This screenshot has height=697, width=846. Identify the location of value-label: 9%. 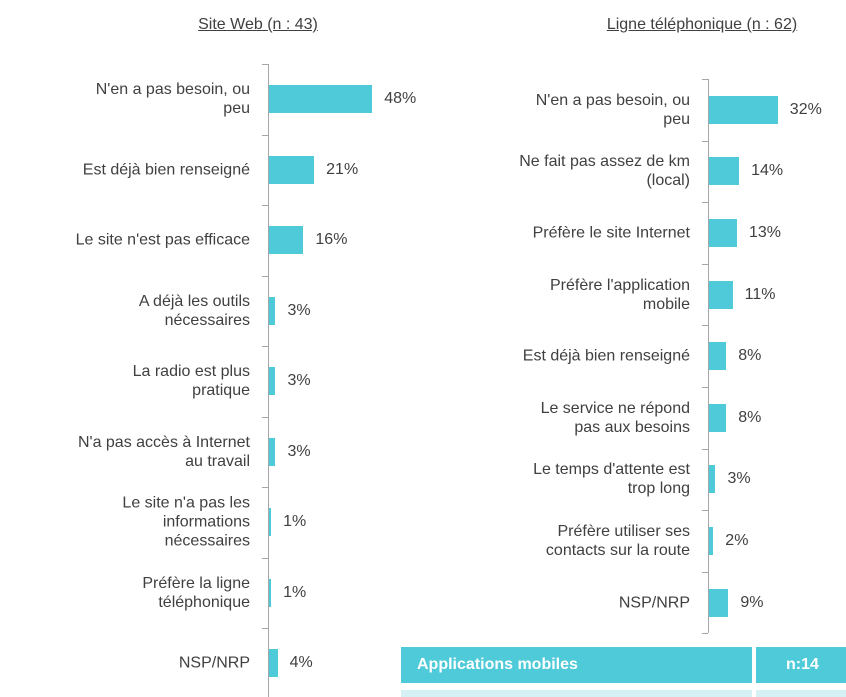
(752, 602).